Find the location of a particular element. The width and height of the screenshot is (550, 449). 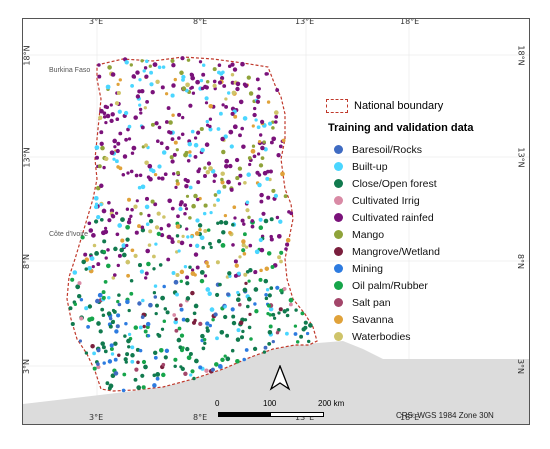

scale-bar: 0 100 200 km is located at coordinates (291, 410).